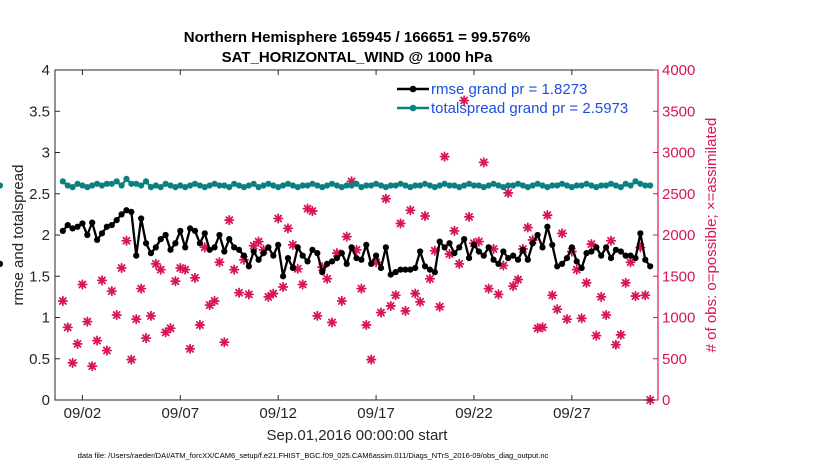 This screenshot has width=830, height=475. I want to click on y-left-tick-label: 1, so click(46, 318).